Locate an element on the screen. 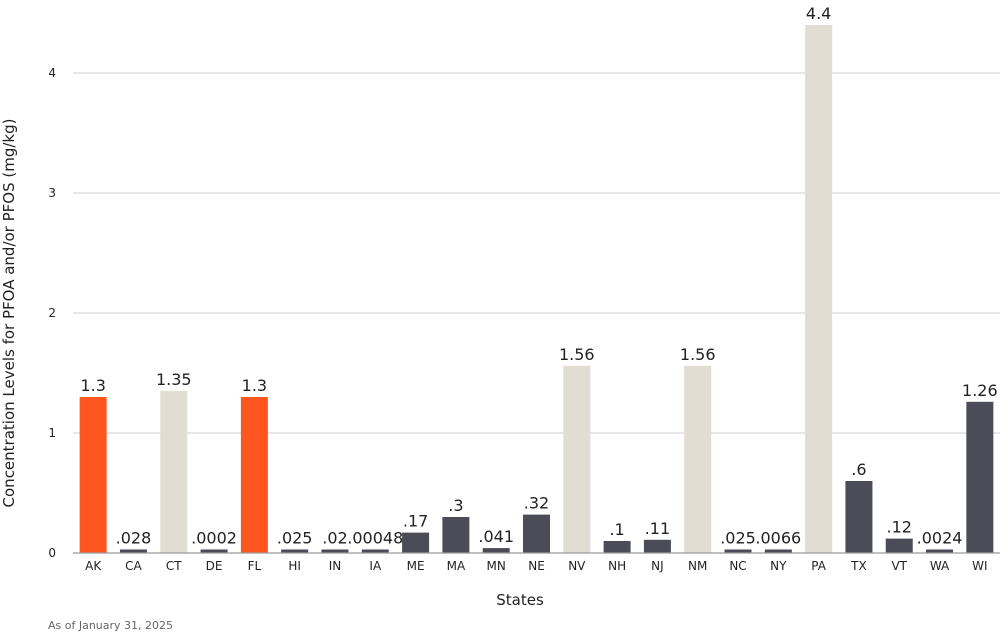 This screenshot has height=641, width=1000. y-axis-ticks: 0 1 2 3 4 is located at coordinates (52, 313).